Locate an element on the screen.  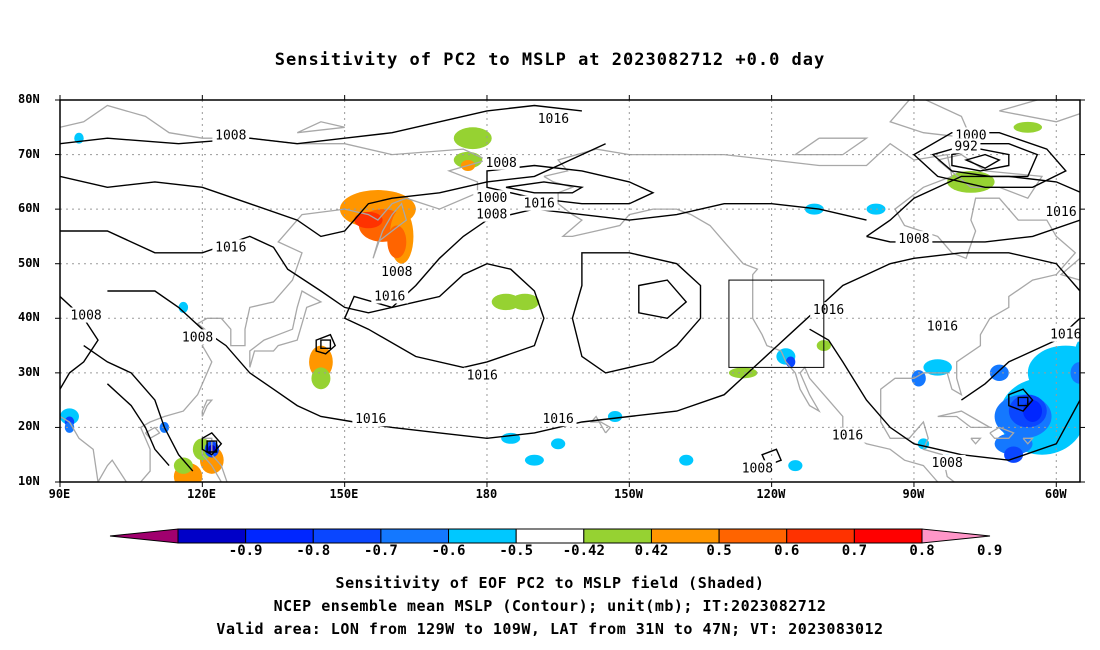
lon-label: 90W is located at coordinates (913, 494).